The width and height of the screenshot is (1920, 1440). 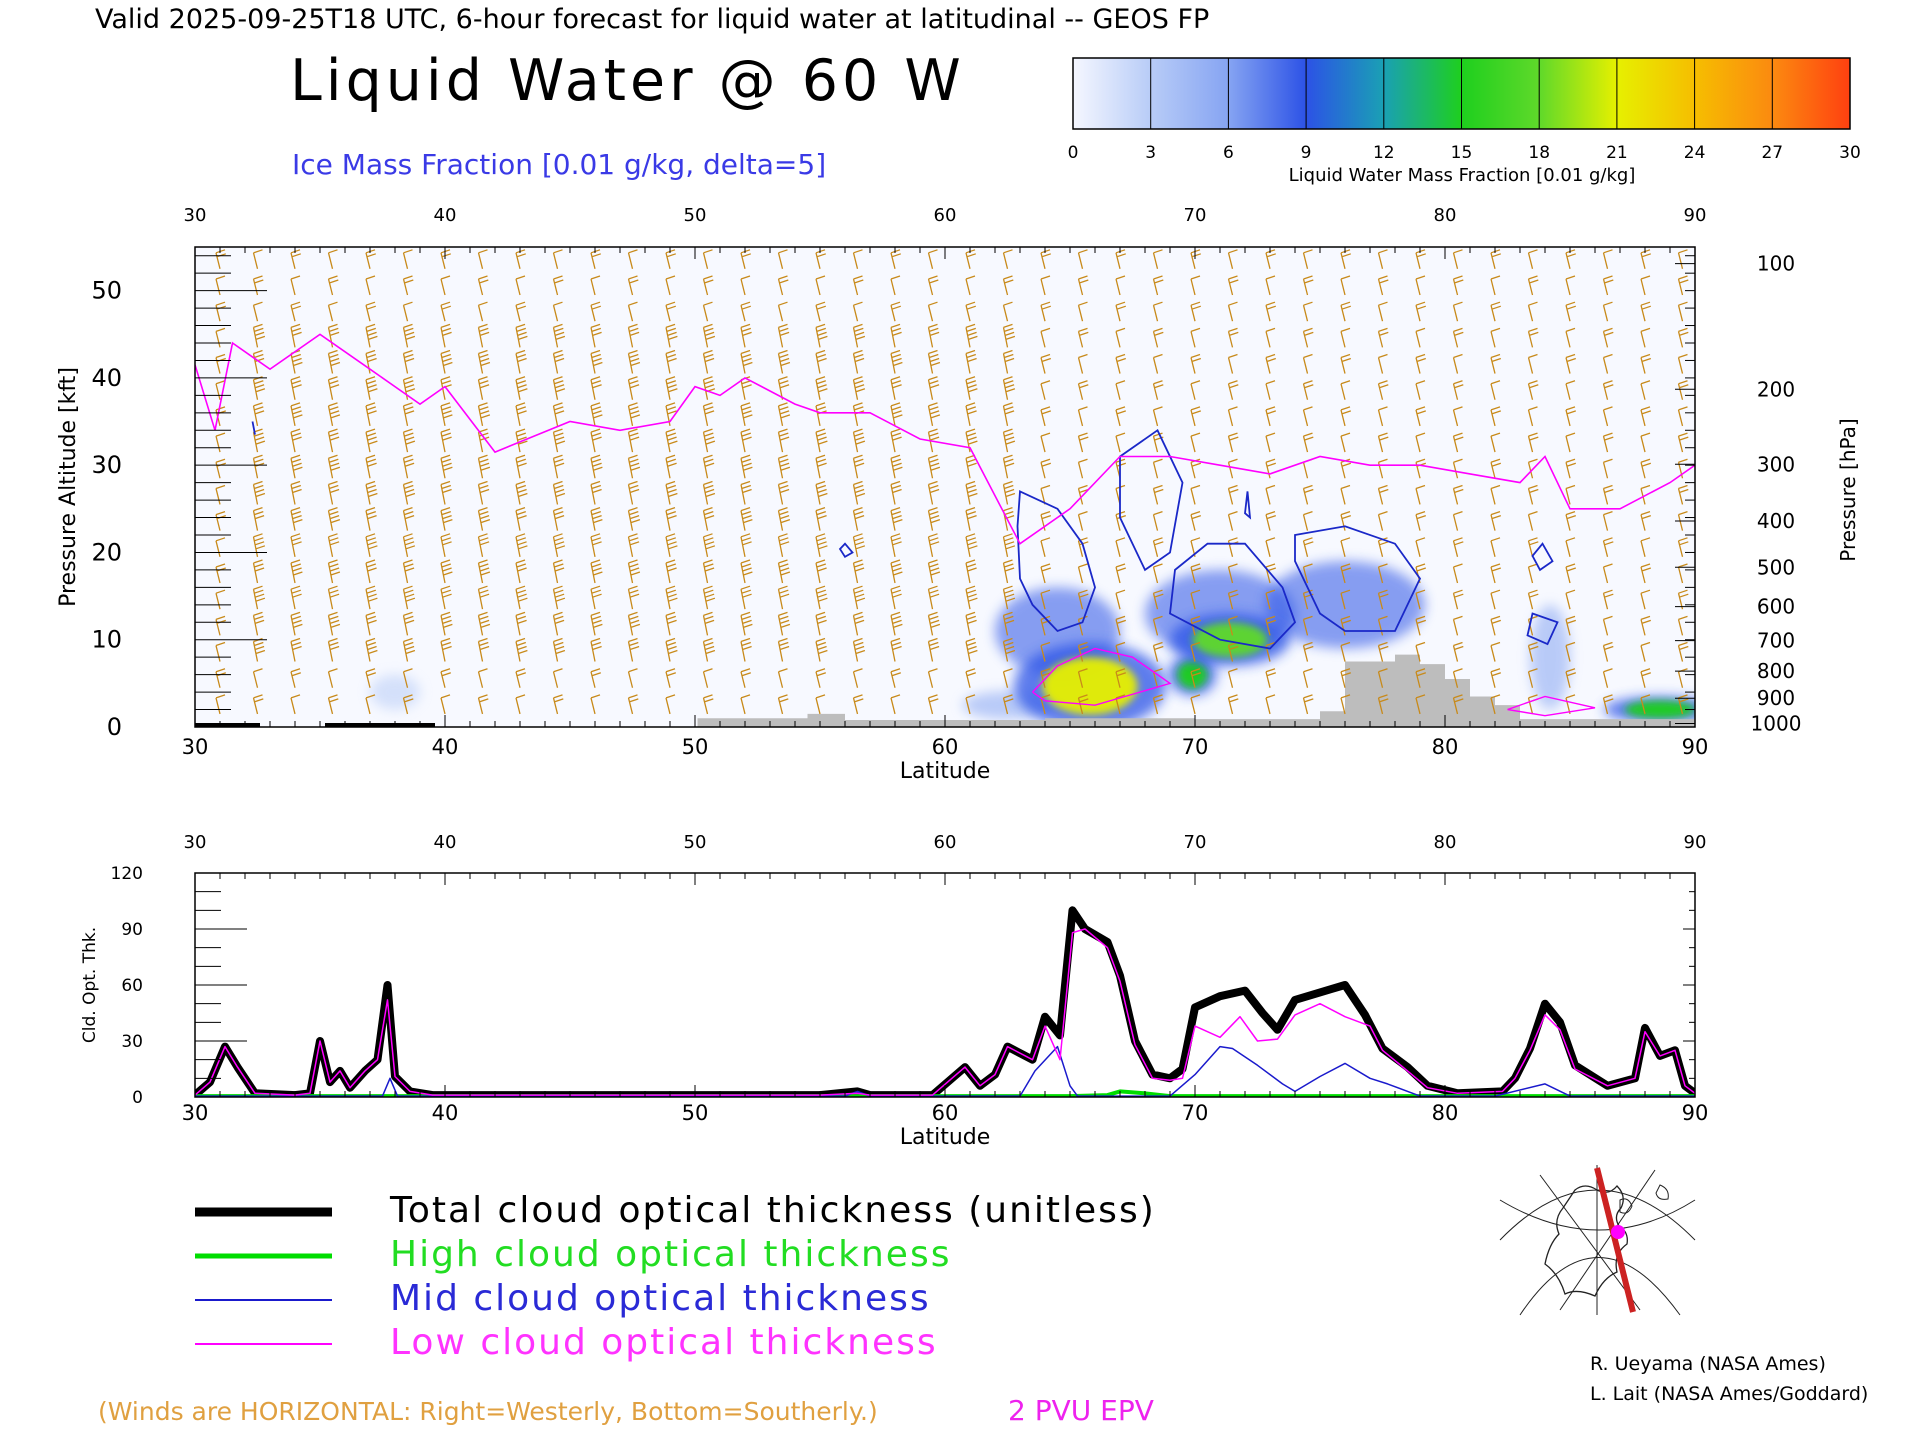 What do you see at coordinates (445, 1113) in the screenshot?
I see `x-tick-label: 40` at bounding box center [445, 1113].